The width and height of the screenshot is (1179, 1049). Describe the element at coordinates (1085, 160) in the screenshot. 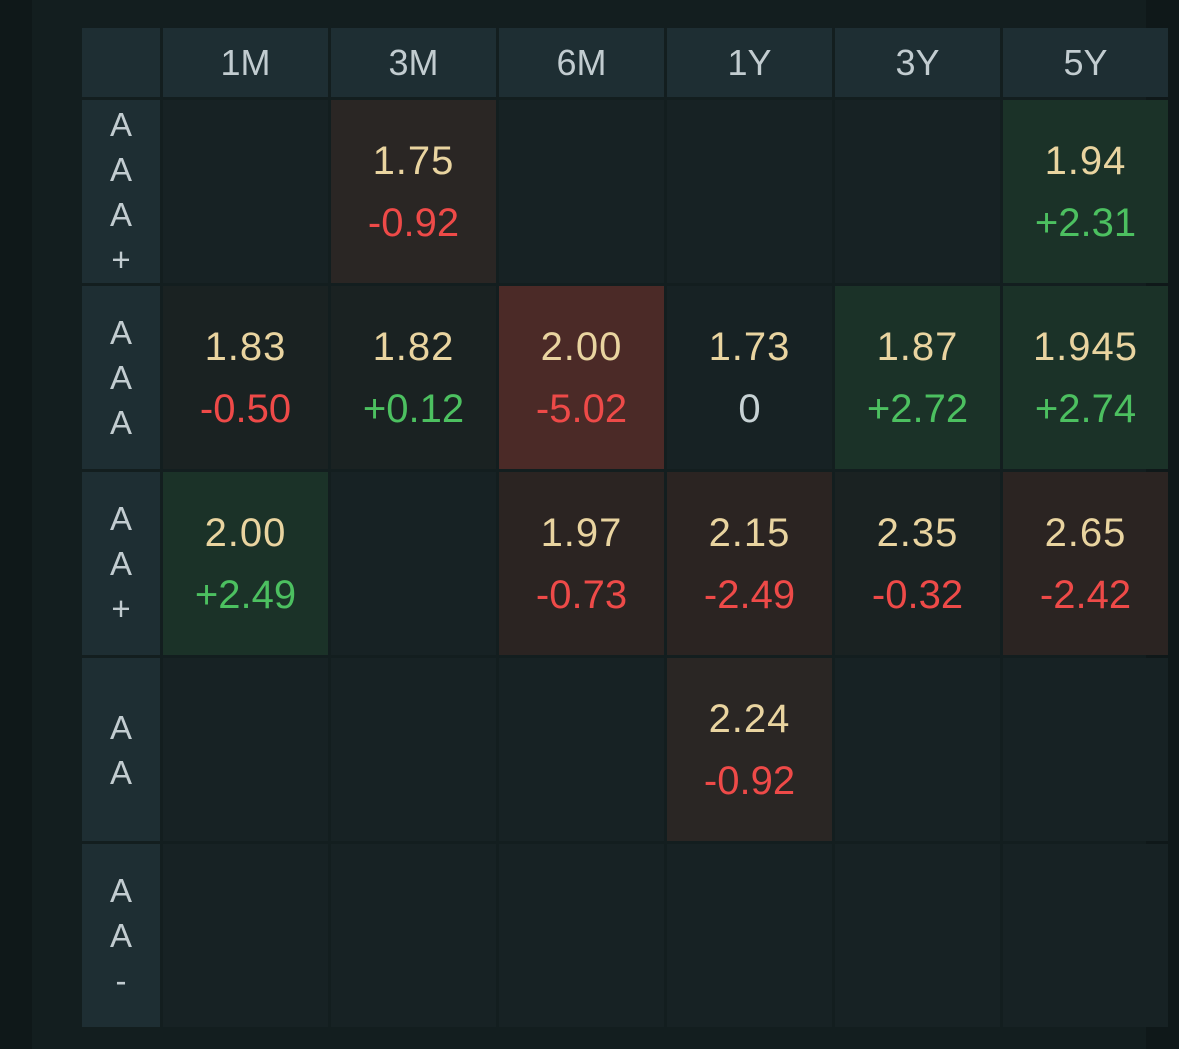

I see `quote-price: 1.94` at that location.